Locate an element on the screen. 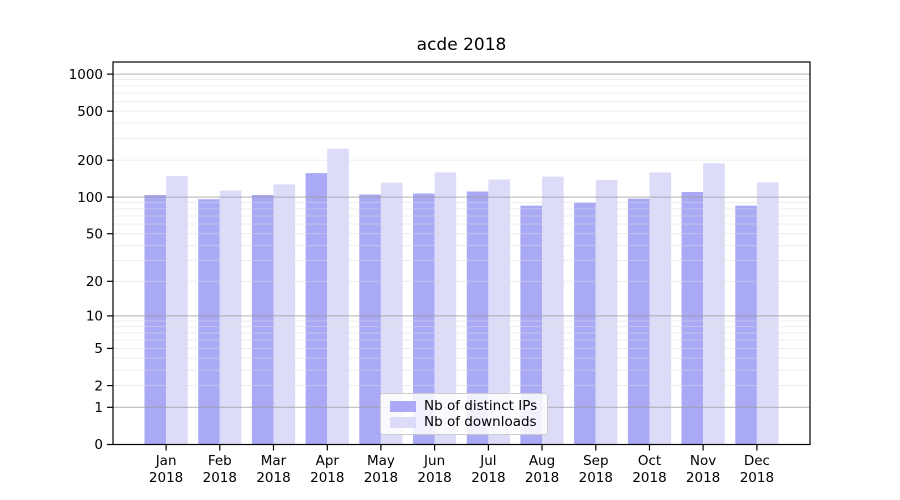  bar-downloads-dec is located at coordinates (767, 313).